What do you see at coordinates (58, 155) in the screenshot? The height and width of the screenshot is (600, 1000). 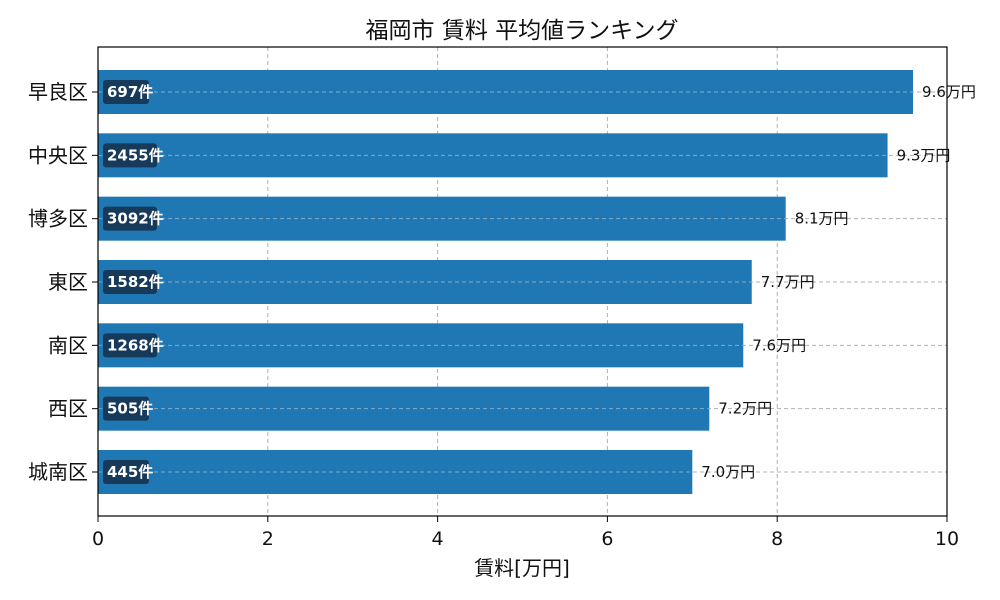 I see `y-category-label: 中央区` at bounding box center [58, 155].